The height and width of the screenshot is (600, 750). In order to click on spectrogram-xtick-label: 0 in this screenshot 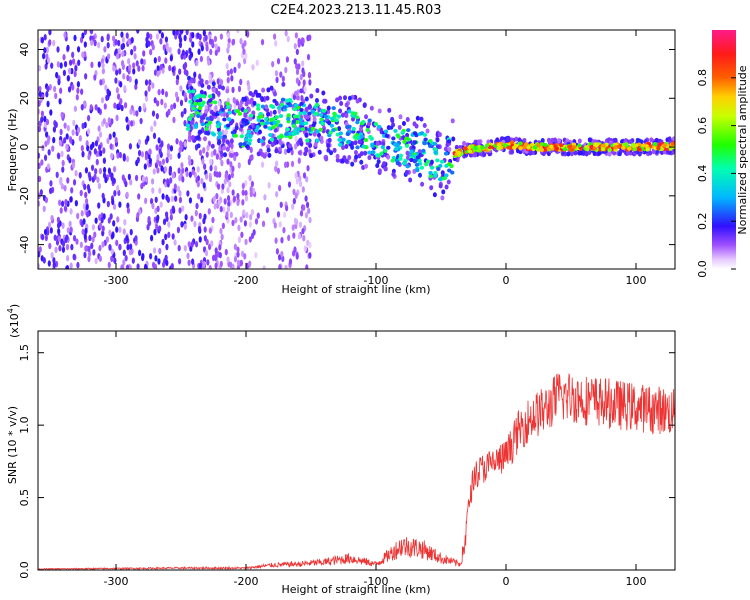, I will do `click(506, 280)`.